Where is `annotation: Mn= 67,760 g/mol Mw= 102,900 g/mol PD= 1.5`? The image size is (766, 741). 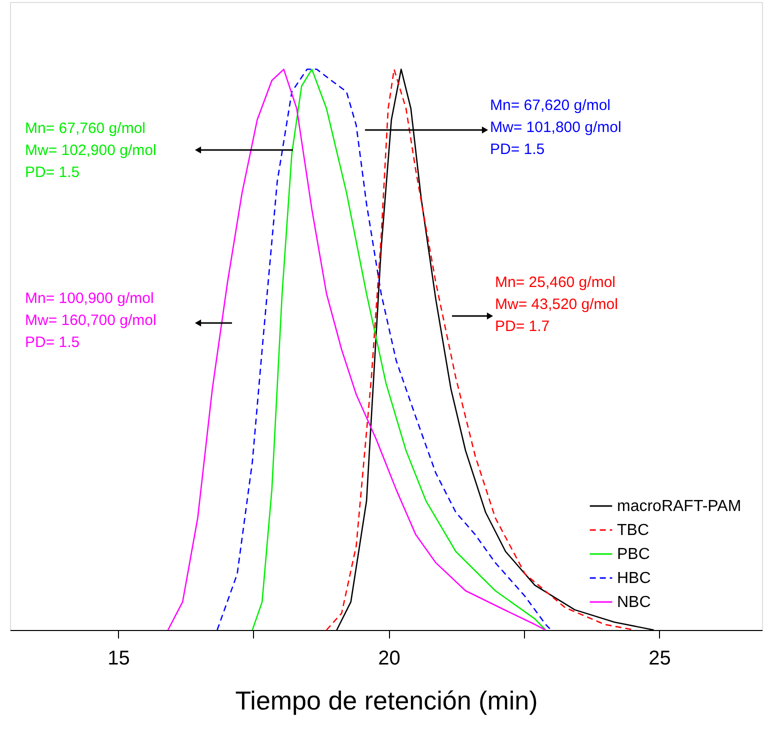
annotation: Mn= 67,760 g/mol Mw= 102,900 g/mol PD= 1.5 is located at coordinates (90, 150).